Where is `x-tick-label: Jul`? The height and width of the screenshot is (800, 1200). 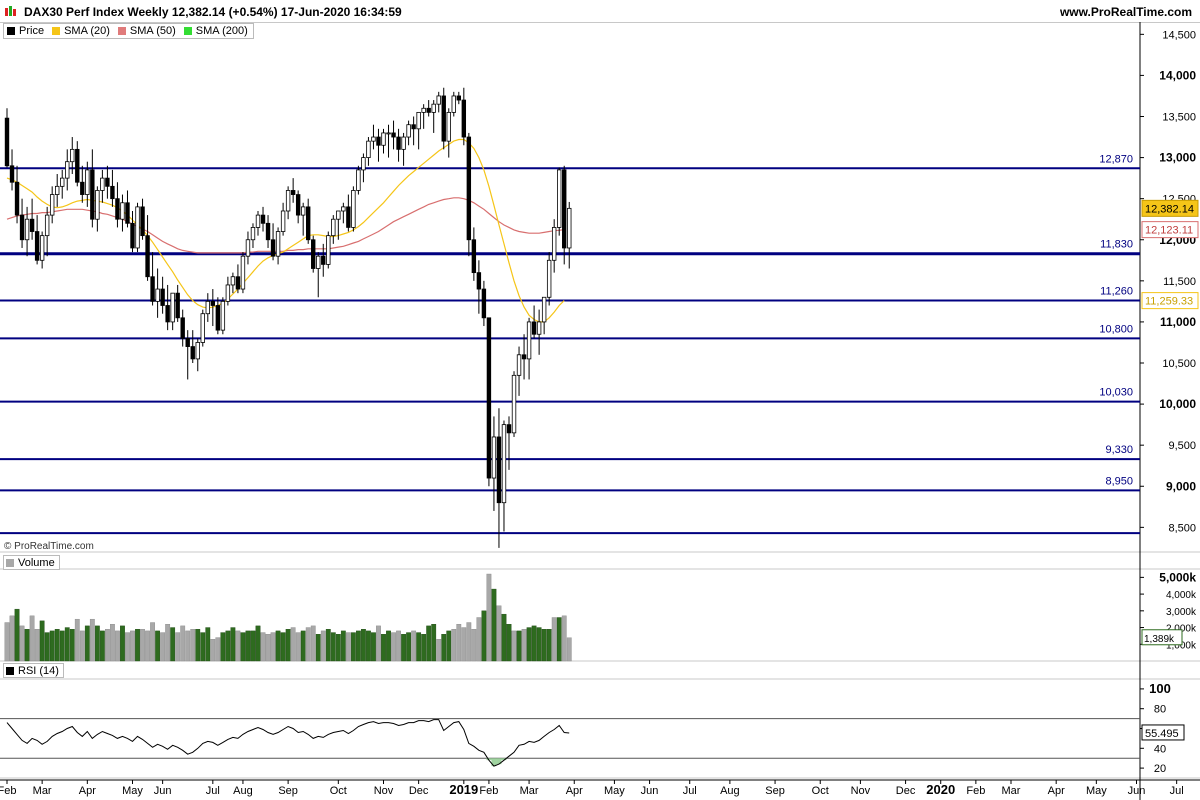
x-tick-label: Jul is located at coordinates (1177, 791).